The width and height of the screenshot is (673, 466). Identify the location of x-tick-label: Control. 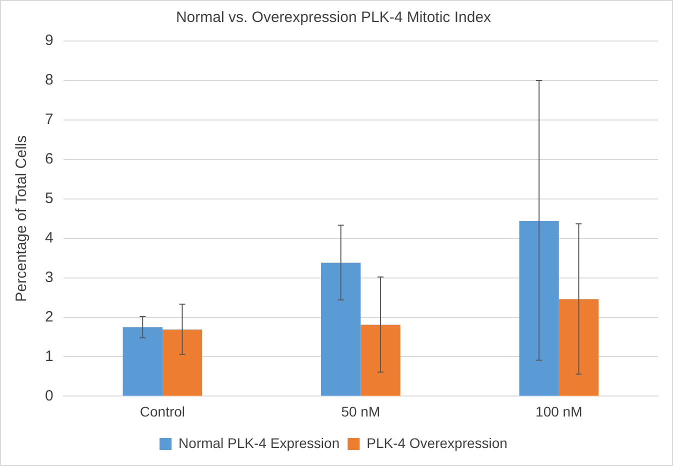
(163, 411).